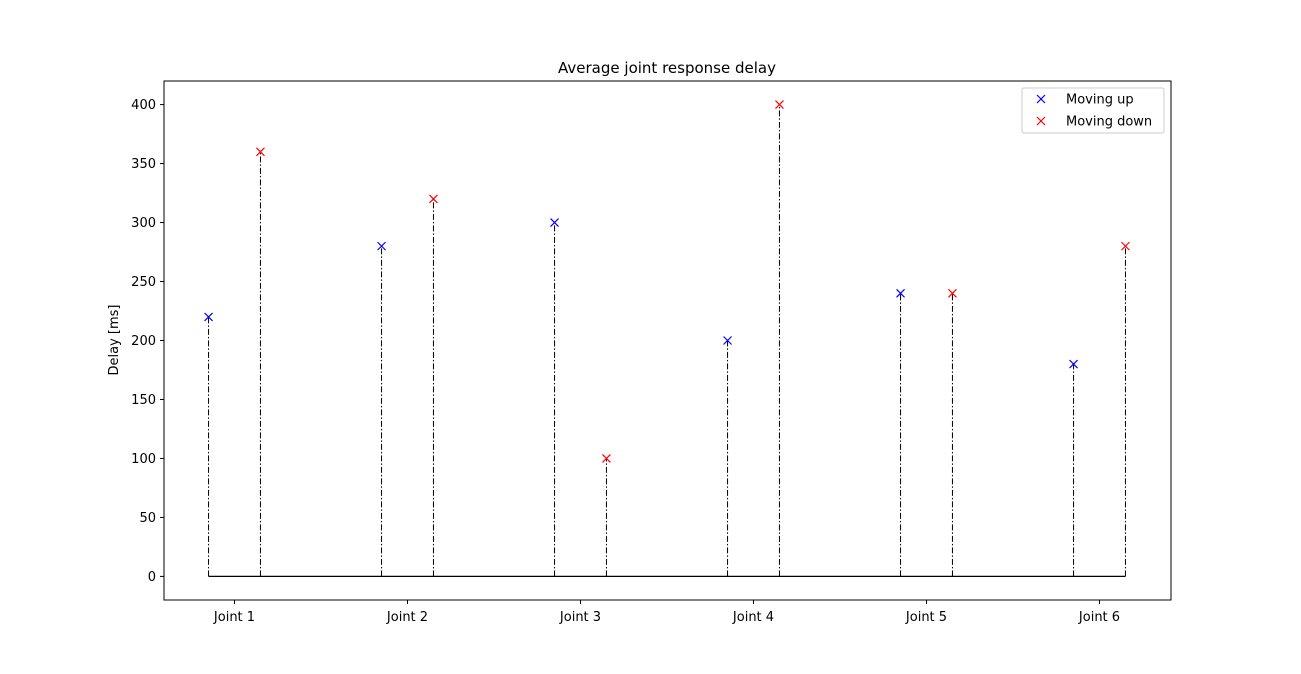 This screenshot has width=1301, height=674. What do you see at coordinates (147, 518) in the screenshot?
I see `y-tick-label: 50` at bounding box center [147, 518].